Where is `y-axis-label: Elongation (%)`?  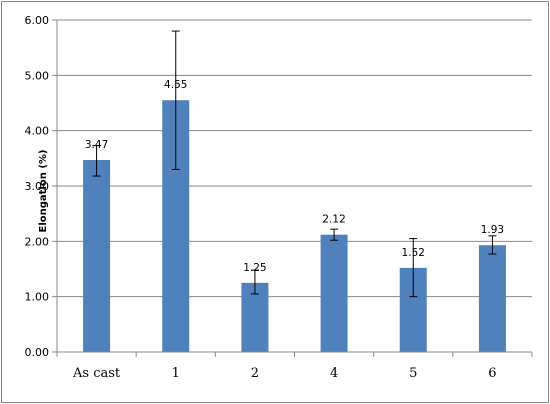 y-axis-label: Elongation (%) is located at coordinates (43, 191).